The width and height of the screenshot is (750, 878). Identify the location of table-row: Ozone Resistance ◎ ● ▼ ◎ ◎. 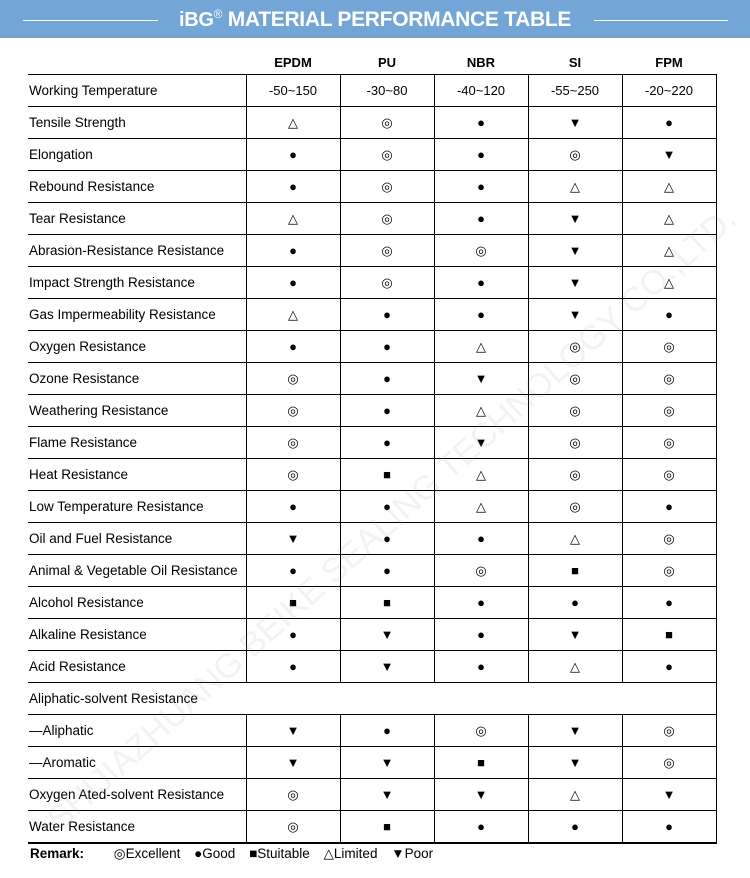
(372, 378).